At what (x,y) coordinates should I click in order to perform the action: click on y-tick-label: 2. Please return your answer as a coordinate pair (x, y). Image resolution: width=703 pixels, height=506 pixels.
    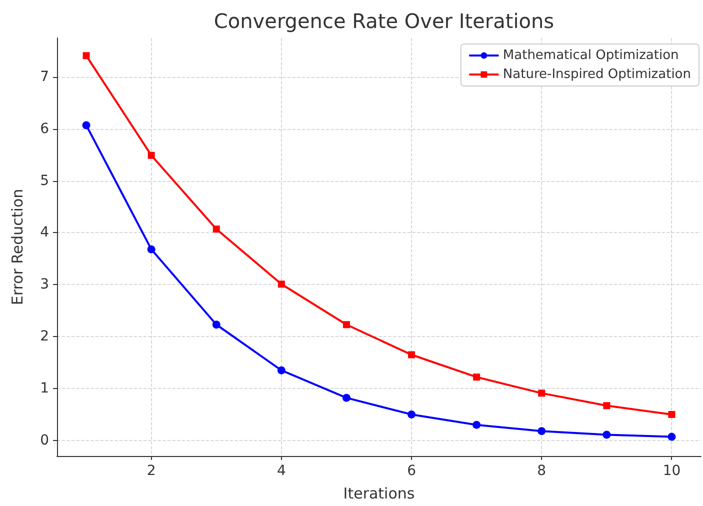
    Looking at the image, I should click on (44, 336).